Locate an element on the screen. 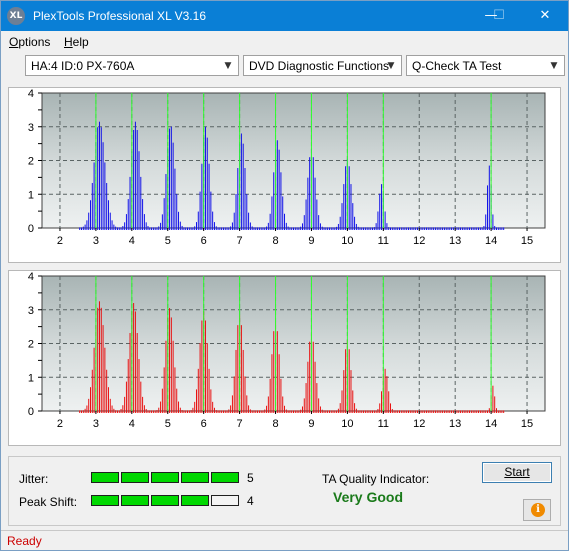  chevron-down-icon: ▼ is located at coordinates (228, 66).